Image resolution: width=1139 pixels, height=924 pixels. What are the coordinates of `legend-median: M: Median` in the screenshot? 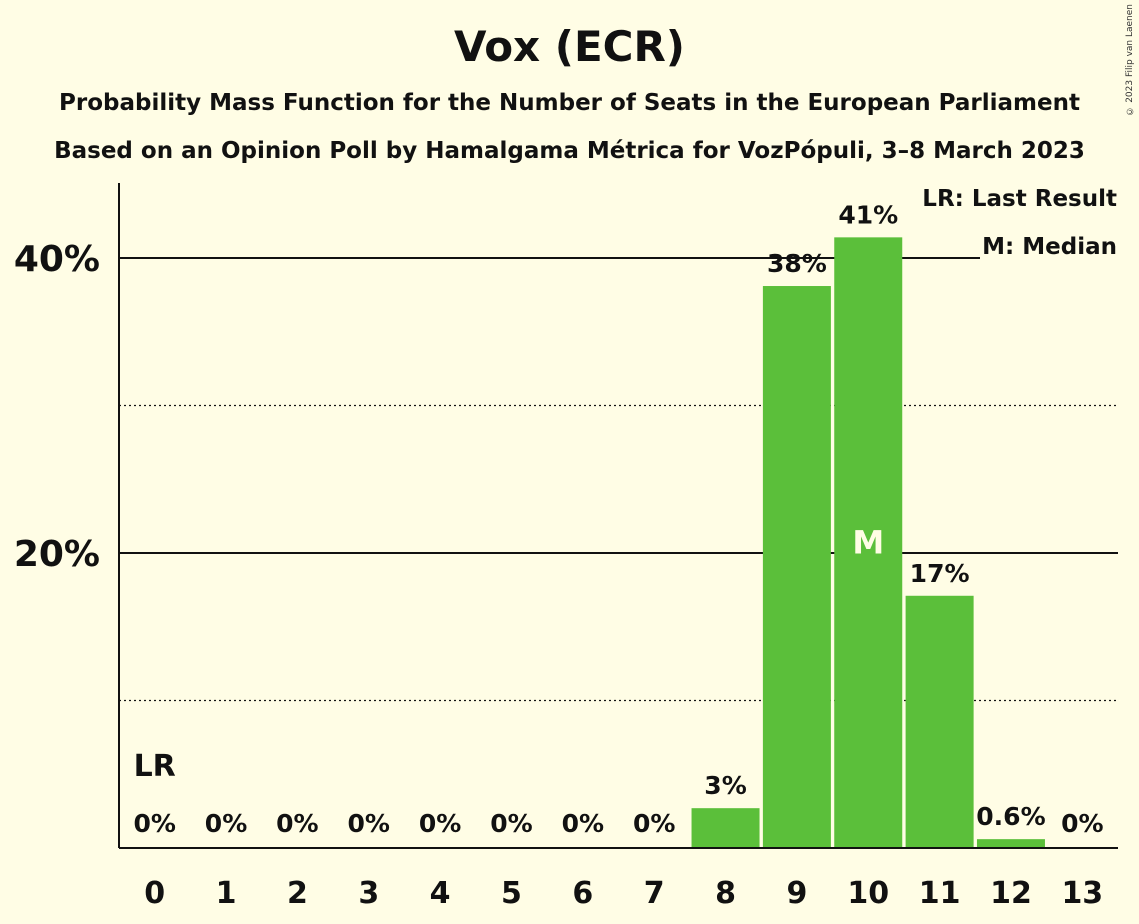 It's located at (1049, 247).